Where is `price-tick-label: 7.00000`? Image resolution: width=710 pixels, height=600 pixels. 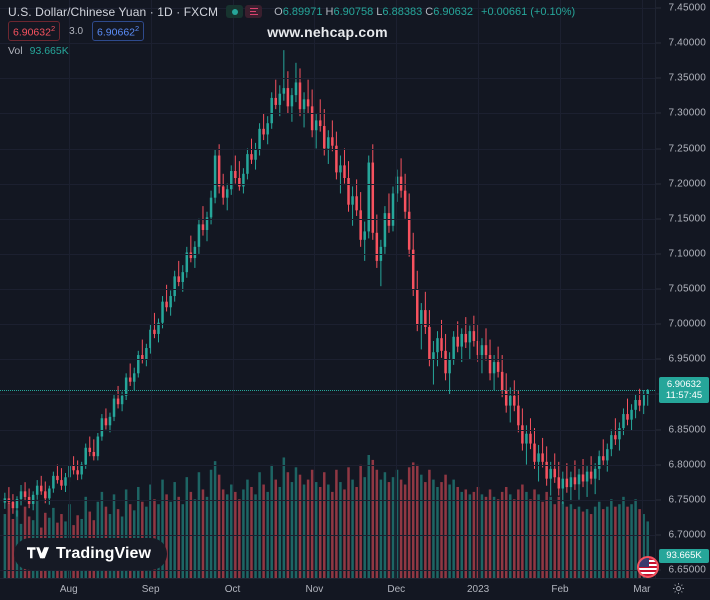 price-tick-label: 7.00000 is located at coordinates (687, 324).